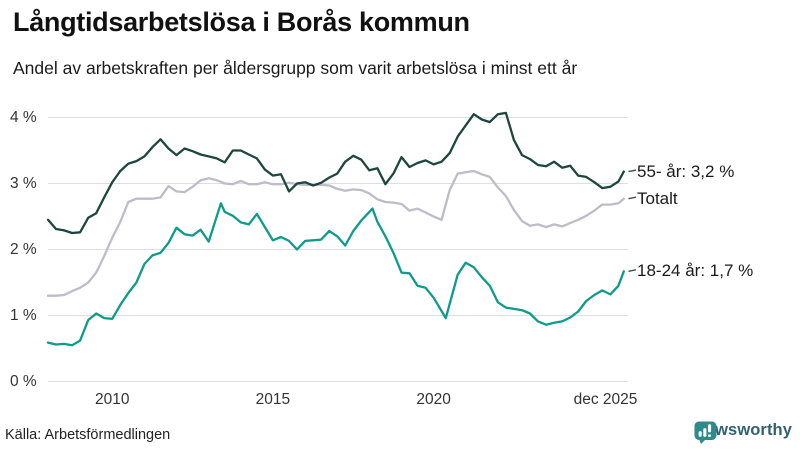  Describe the element at coordinates (657, 198) in the screenshot. I see `series-end-label-Totalt: Totalt` at that location.